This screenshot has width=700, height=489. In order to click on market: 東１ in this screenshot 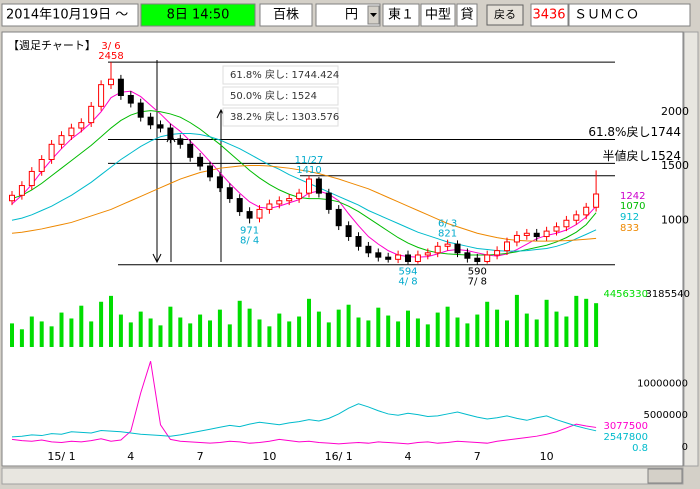, I will do `click(401, 15)`.